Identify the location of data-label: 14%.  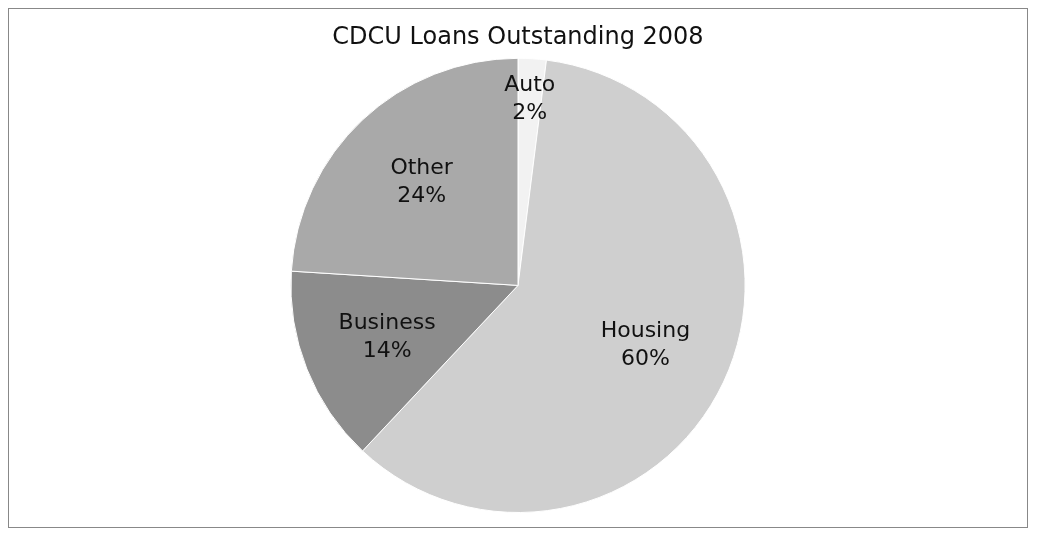
(387, 349).